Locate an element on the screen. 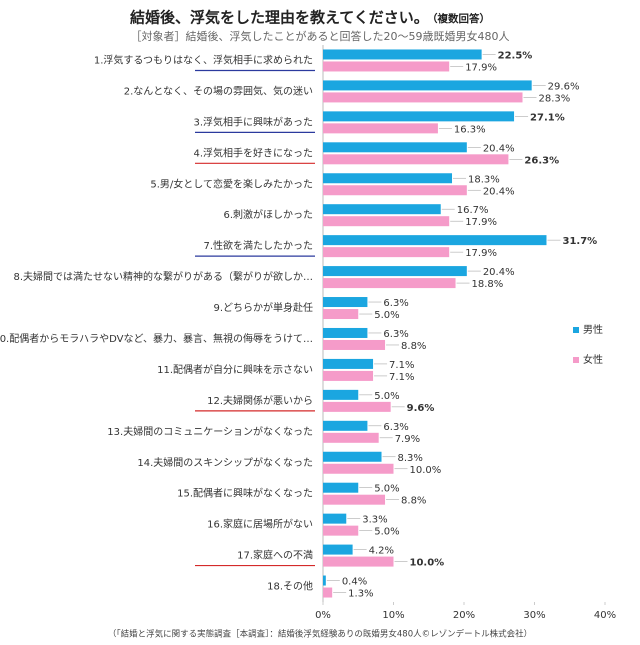 This screenshot has width=640, height=645. x-tick-label: 40% is located at coordinates (605, 615).